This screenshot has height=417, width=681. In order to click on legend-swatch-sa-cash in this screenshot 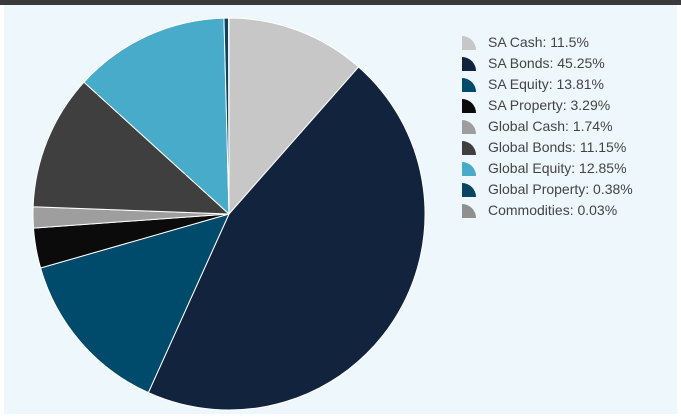, I will do `click(469, 43)`.